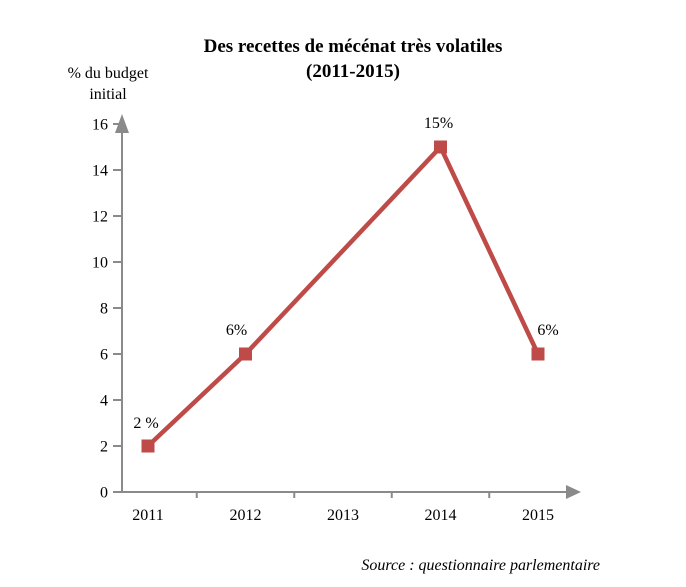 The height and width of the screenshot is (587, 686). I want to click on x-axis-arrow-icon, so click(573, 492).